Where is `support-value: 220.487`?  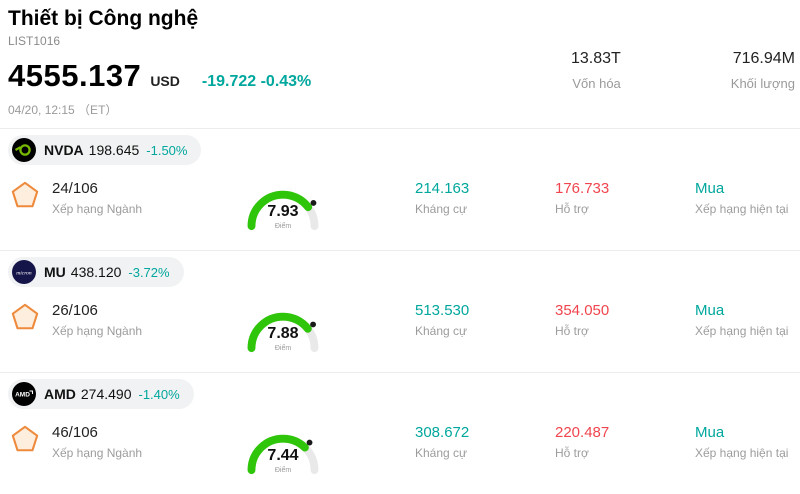
support-value: 220.487 is located at coordinates (582, 432).